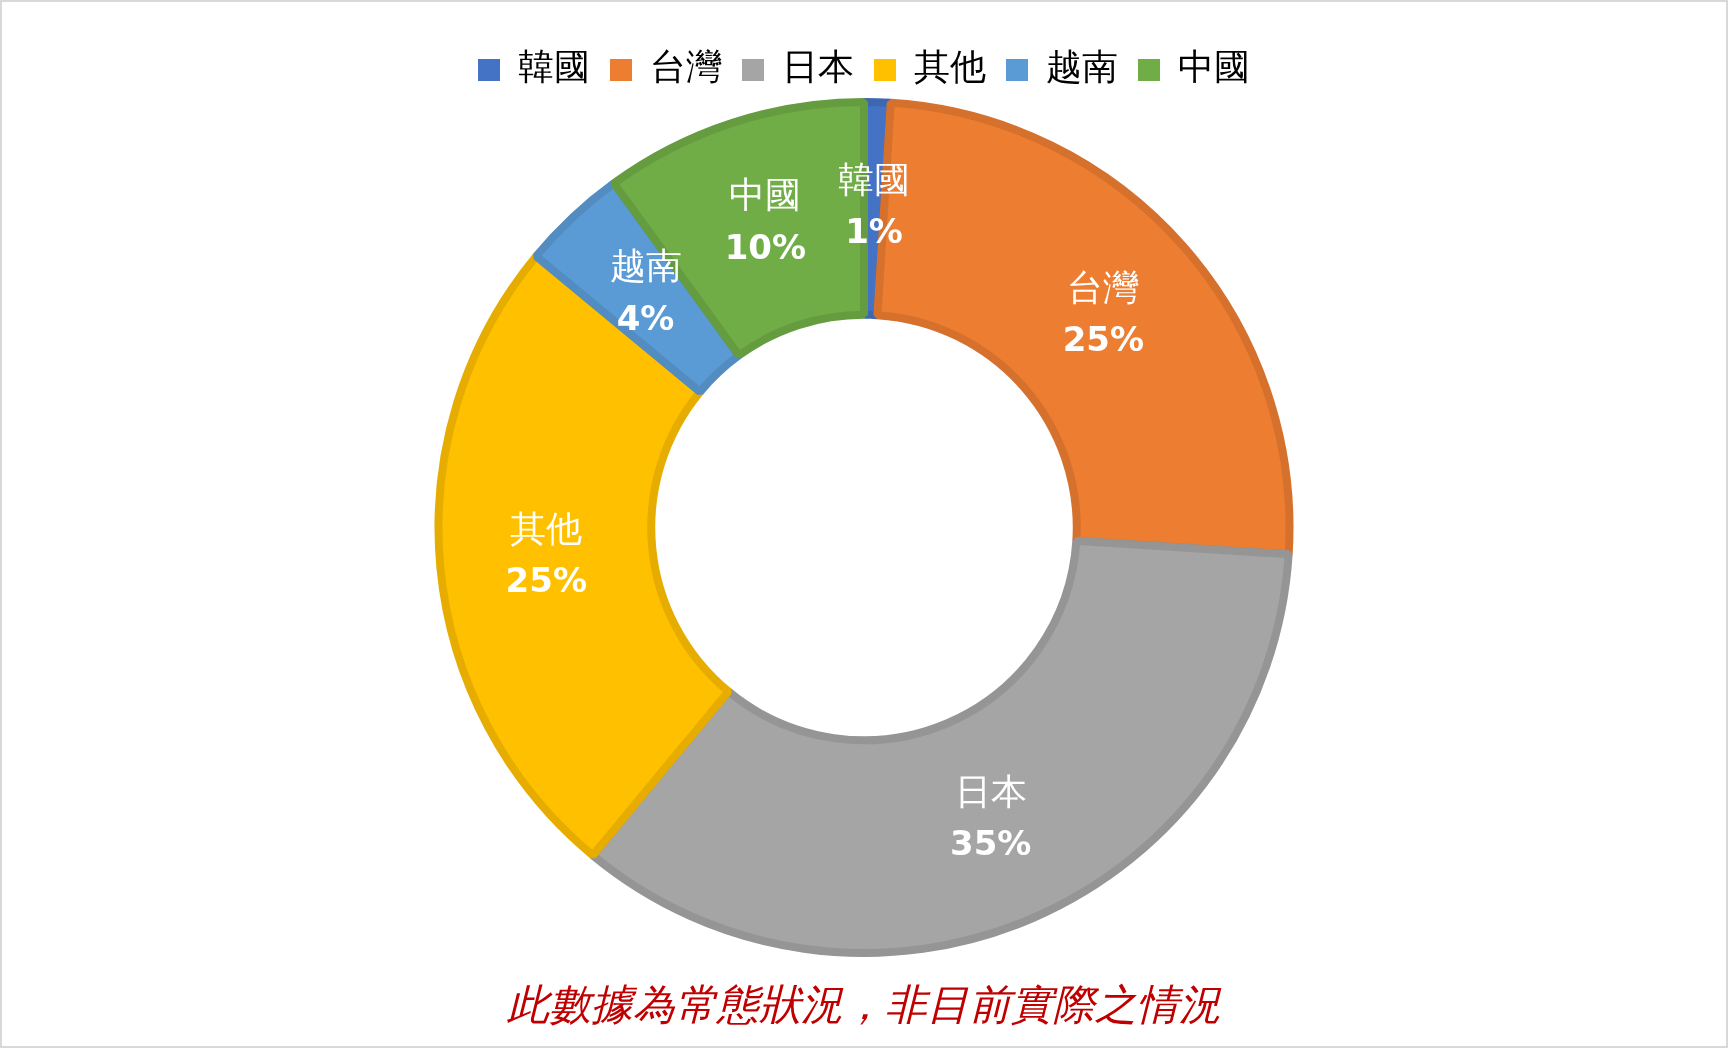 The height and width of the screenshot is (1048, 1728). I want to click on legend-label: 中國, so click(1214, 67).